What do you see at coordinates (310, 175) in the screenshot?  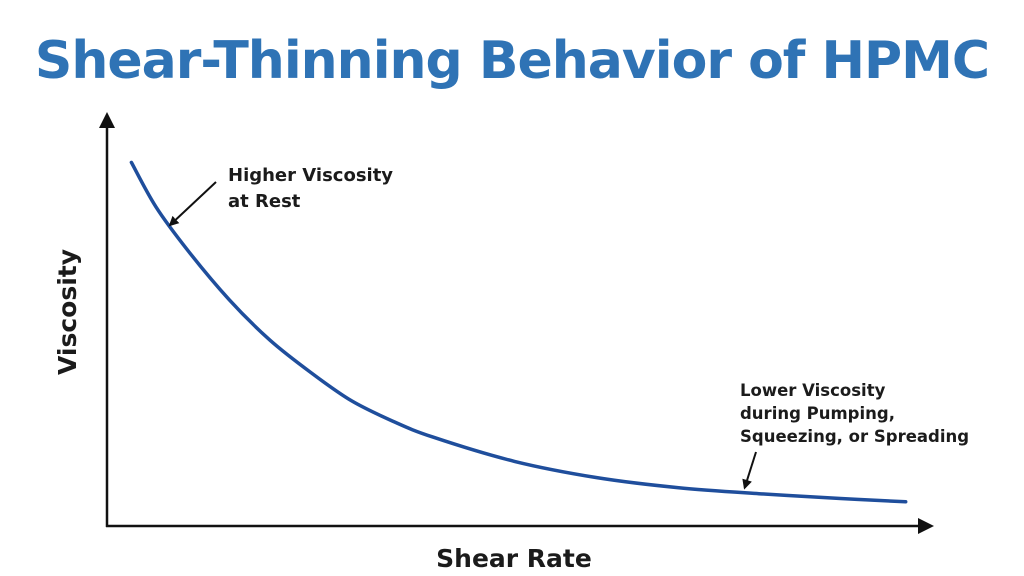 I see `annotation-high-line-1: Higher Viscosity` at bounding box center [310, 175].